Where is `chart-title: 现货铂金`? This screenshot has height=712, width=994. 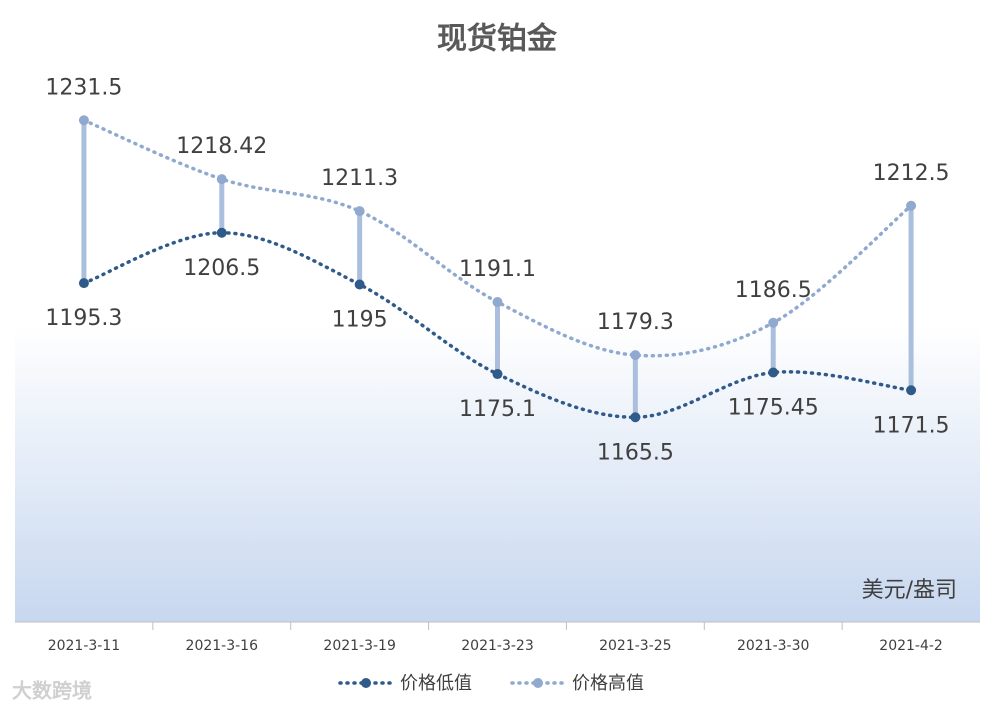
chart-title: 现货铂金 is located at coordinates (497, 39).